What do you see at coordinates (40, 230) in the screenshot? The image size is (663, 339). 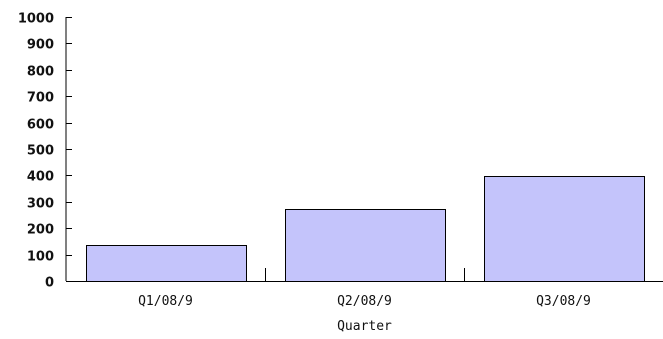 I see `y-tick-label: 200` at bounding box center [40, 230].